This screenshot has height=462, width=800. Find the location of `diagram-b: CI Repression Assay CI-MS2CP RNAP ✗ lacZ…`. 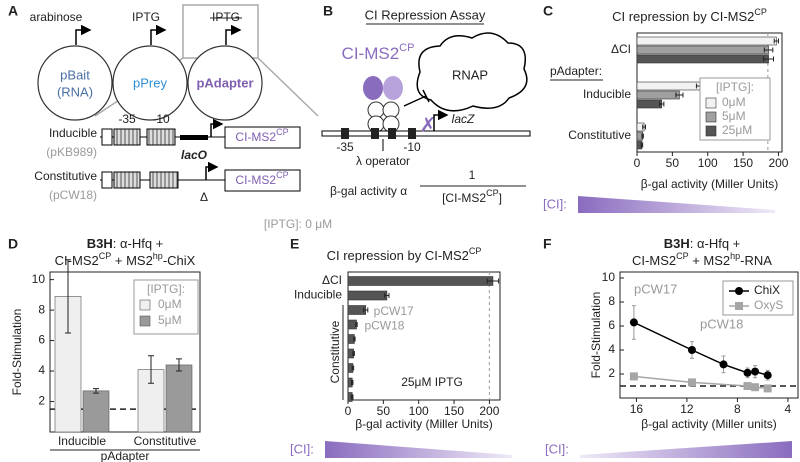

diagram-b: CI Repression Assay CI-MS2CP RNAP ✗ lacZ… is located at coordinates (426, 106).